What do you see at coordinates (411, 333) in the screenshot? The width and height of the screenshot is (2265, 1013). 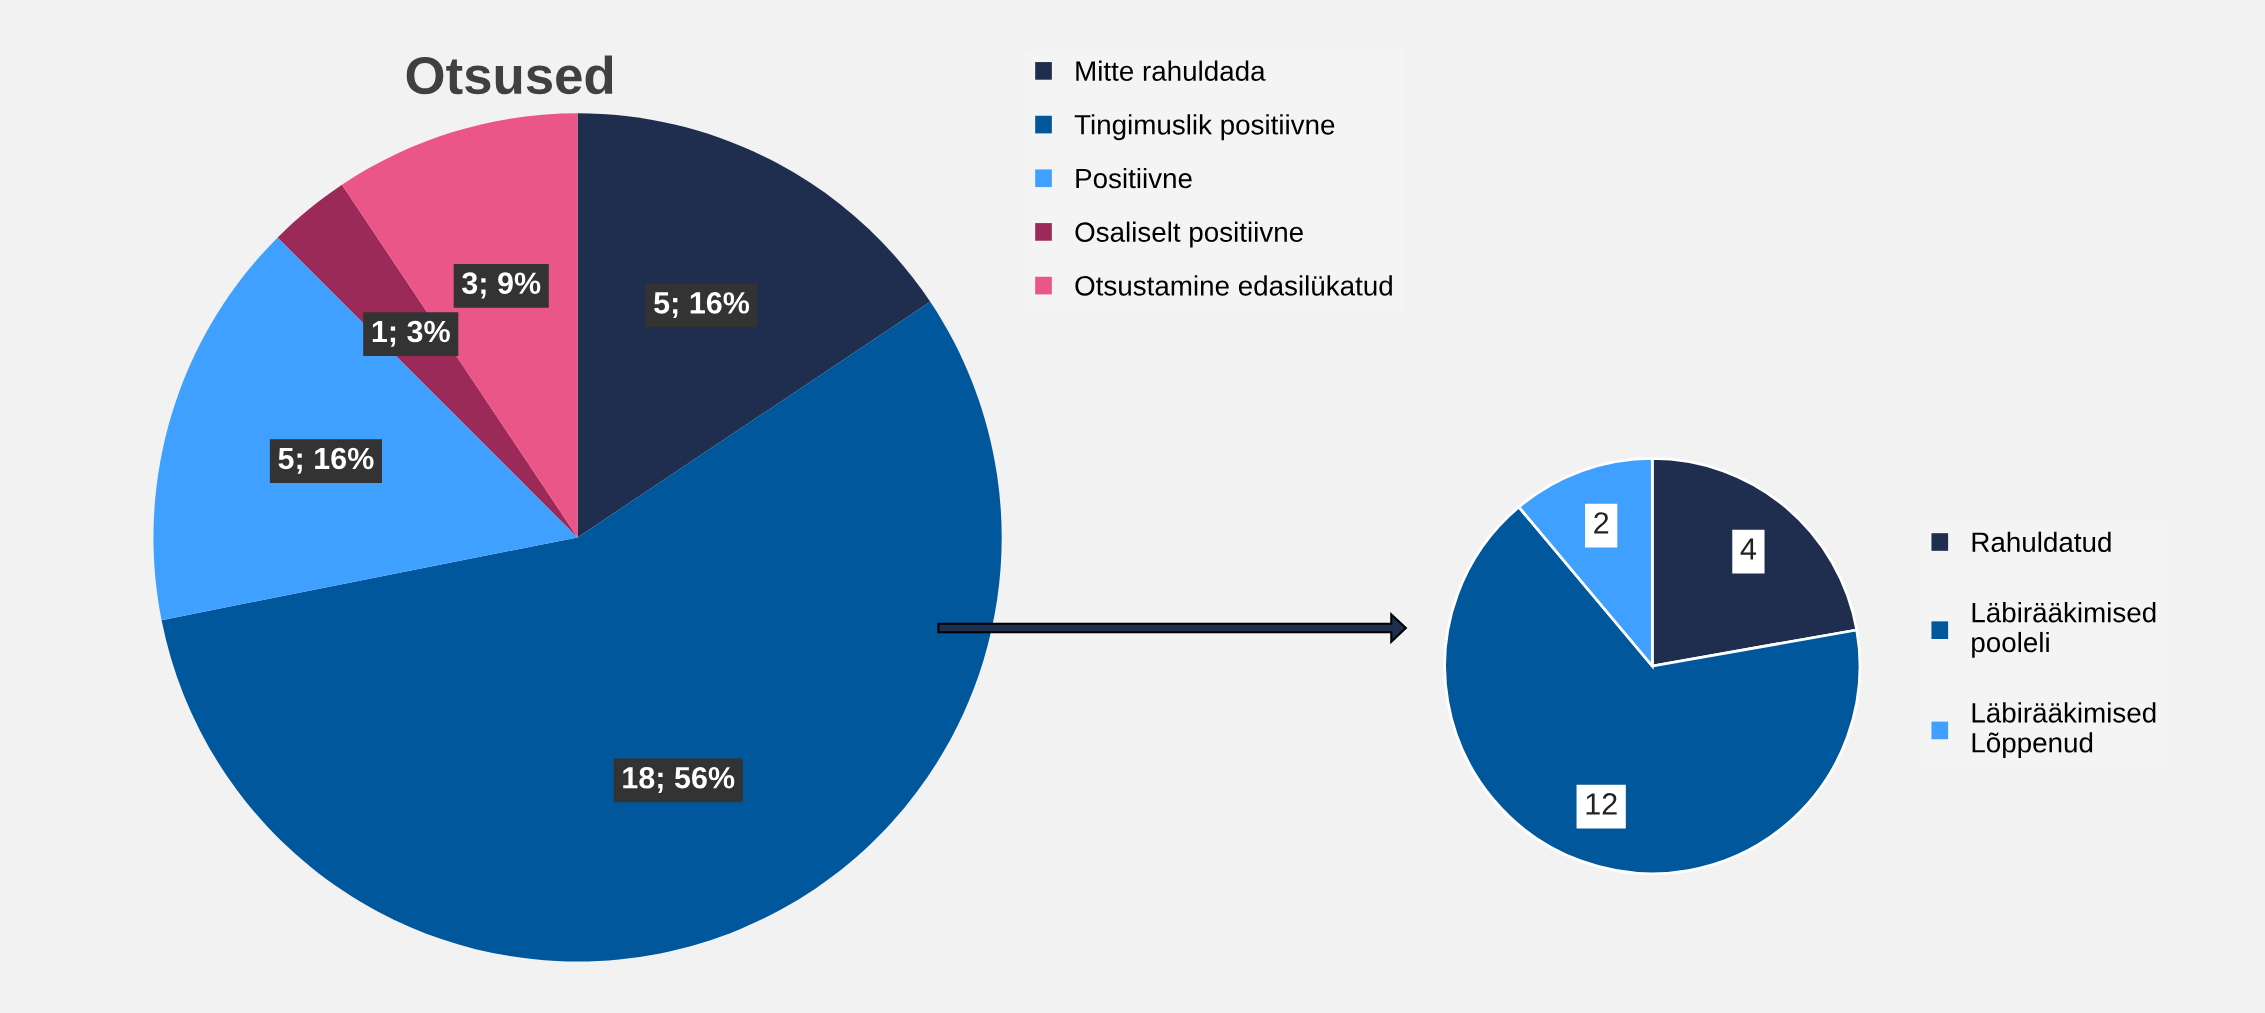 I see `data-label: 1; 3%` at bounding box center [411, 333].